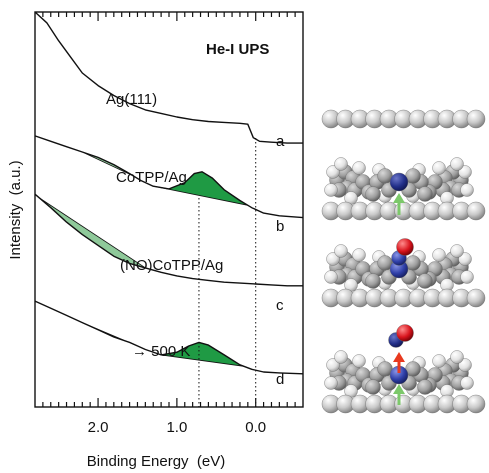 This screenshot has width=489, height=473. What do you see at coordinates (176, 427) in the screenshot?
I see `x-tick-label: 1.0` at bounding box center [176, 427].